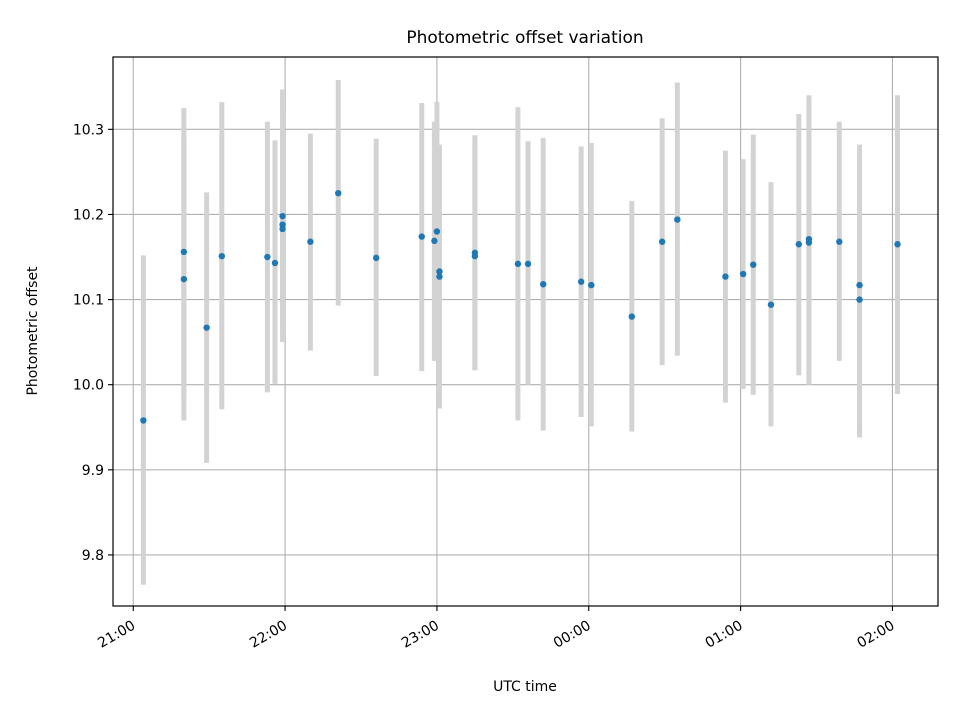 The image size is (960, 720). What do you see at coordinates (33, 331) in the screenshot?
I see `y-axis-label: Photometric offset` at bounding box center [33, 331].